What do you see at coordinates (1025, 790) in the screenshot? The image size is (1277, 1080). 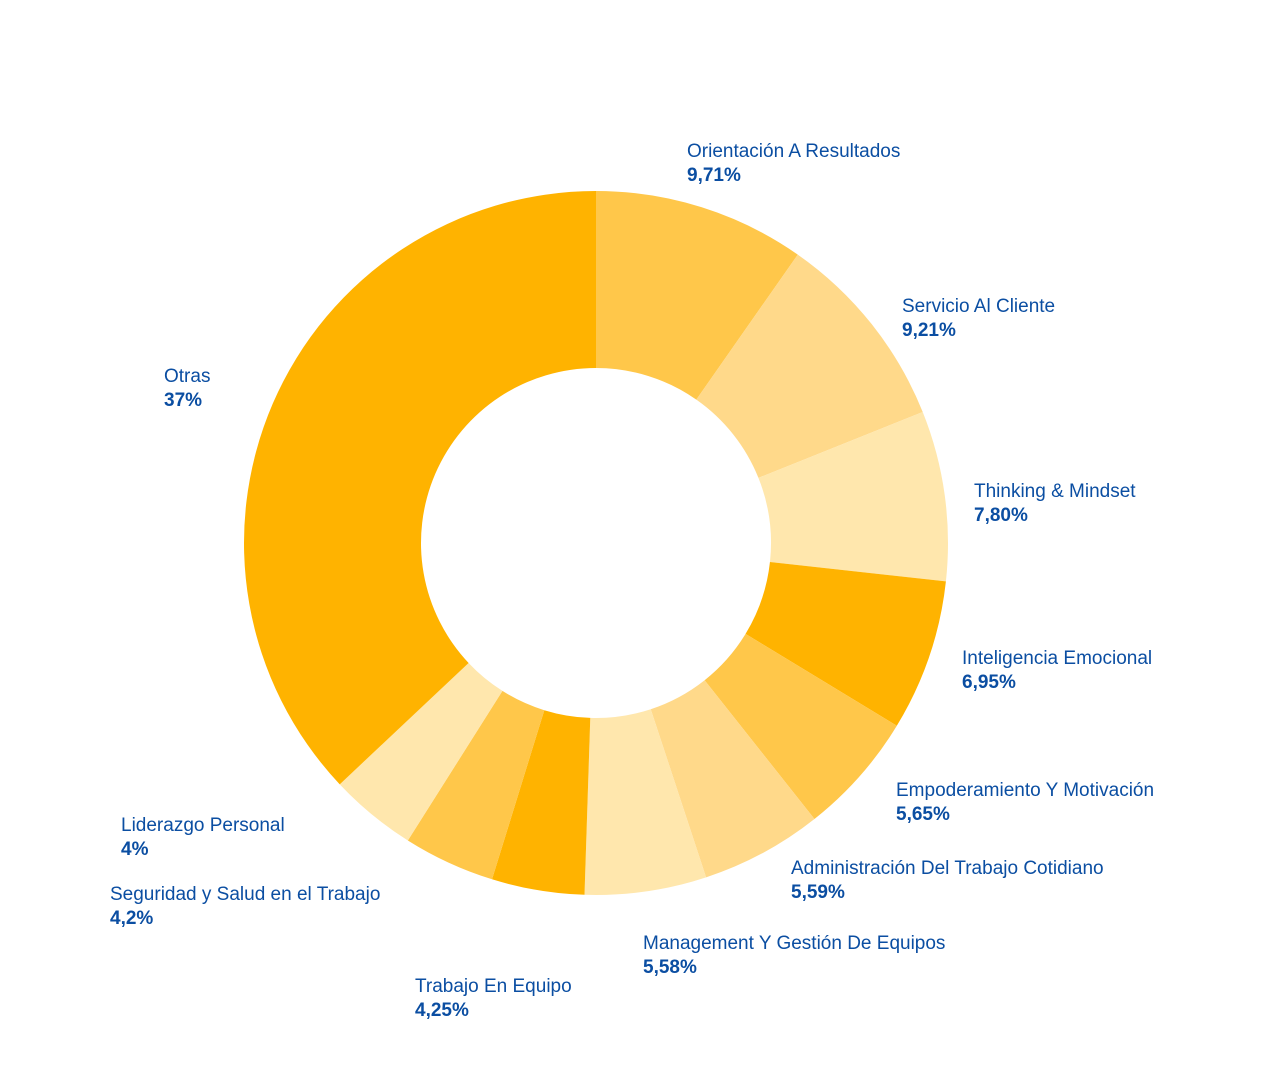 I see `slice-label-name: Empoderamiento Y Motivación` at bounding box center [1025, 790].